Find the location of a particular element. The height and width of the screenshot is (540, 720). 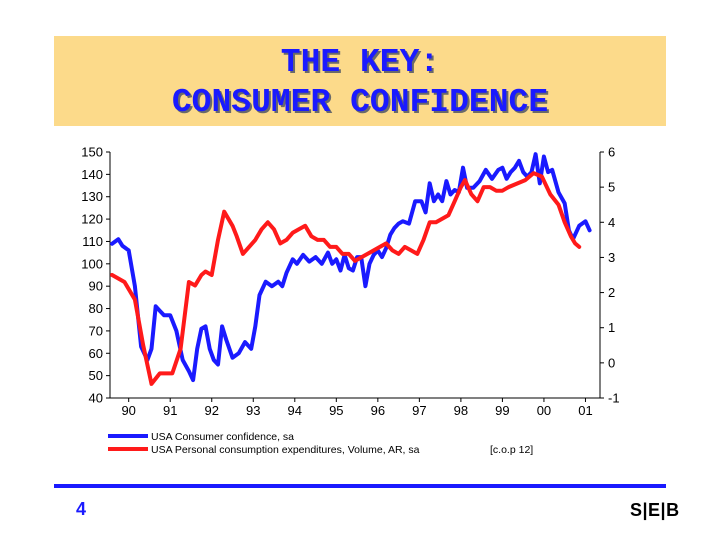

x-tick-label: 97 is located at coordinates (419, 410).